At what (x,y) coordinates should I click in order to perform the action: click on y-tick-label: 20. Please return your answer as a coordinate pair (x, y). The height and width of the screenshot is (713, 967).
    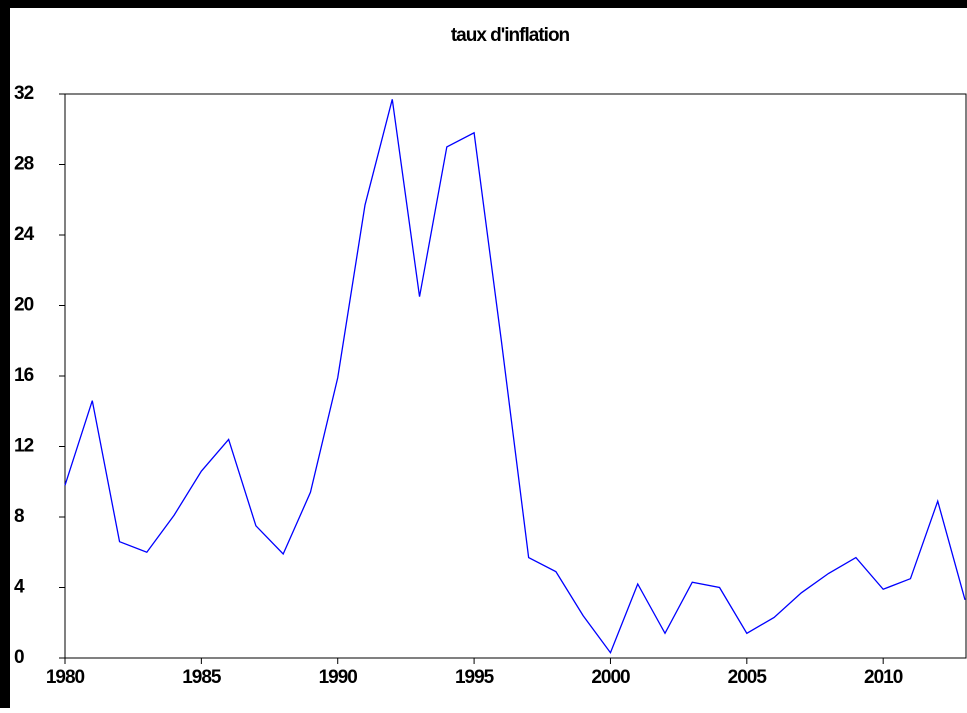
    Looking at the image, I should click on (24, 305).